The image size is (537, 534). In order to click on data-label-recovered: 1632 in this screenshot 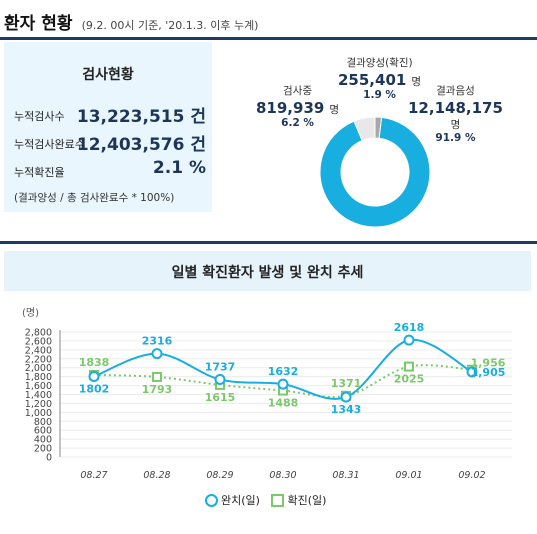, I will do `click(283, 371)`.